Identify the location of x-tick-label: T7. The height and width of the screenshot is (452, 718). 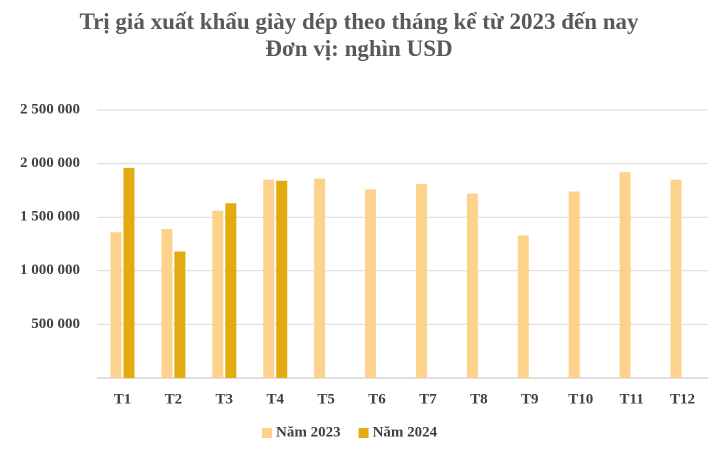
(428, 399).